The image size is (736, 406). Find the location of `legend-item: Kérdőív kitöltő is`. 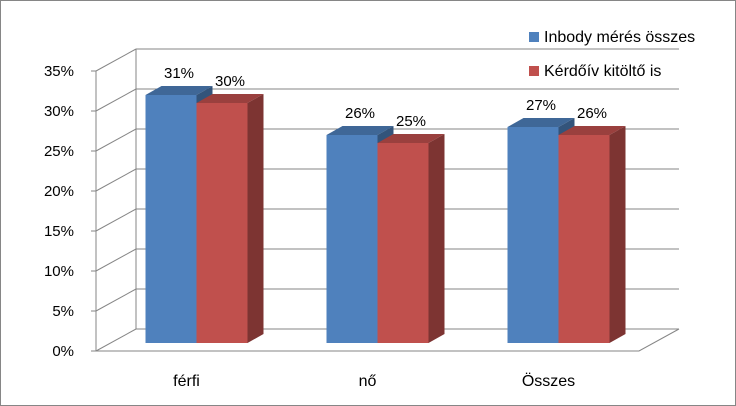

legend-item: Kérdőív kitöltő is is located at coordinates (595, 71).